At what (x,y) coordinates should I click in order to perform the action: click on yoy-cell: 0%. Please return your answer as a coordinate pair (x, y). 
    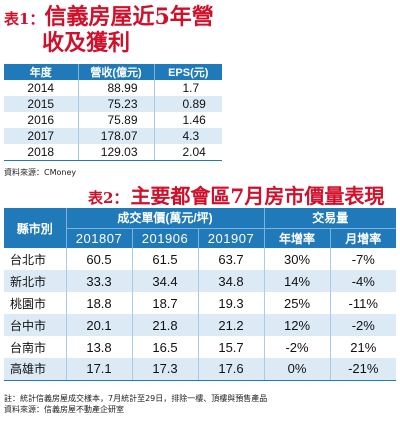
    Looking at the image, I should click on (297, 369).